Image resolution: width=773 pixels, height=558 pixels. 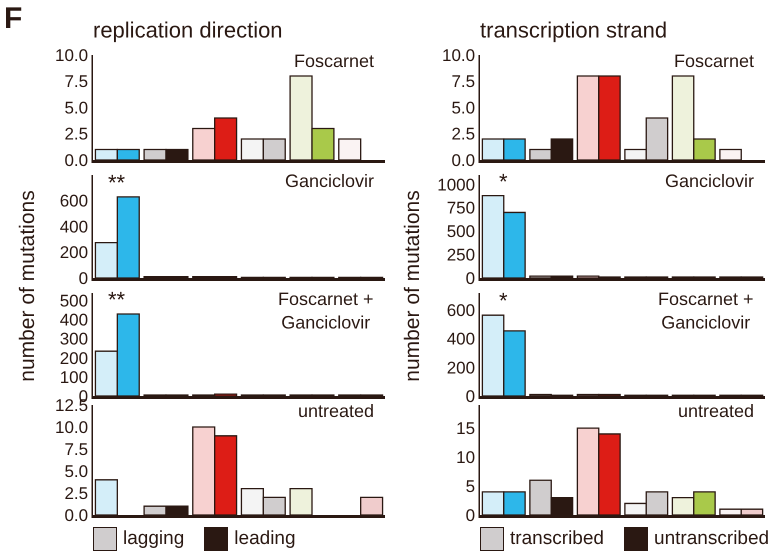 I want to click on y-tick-label: 1000, so click(x=456, y=184).